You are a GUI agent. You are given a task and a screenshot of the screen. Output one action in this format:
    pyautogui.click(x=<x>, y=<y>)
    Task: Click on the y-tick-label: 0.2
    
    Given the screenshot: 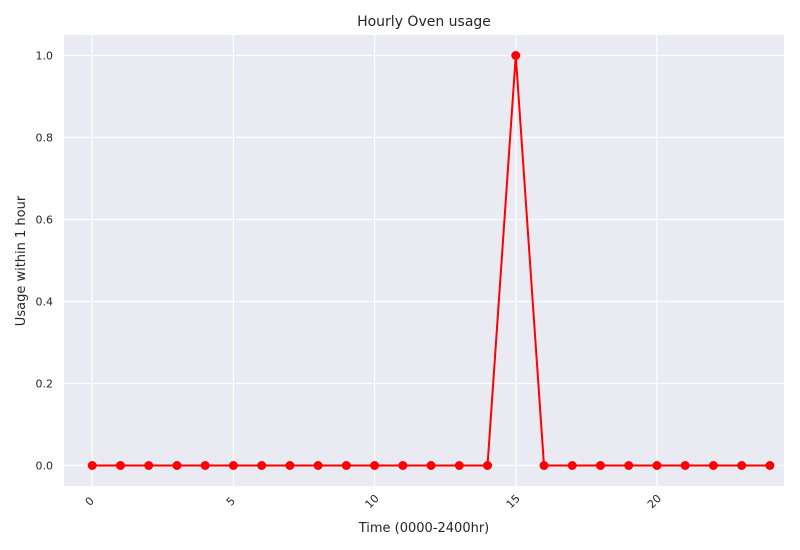 What is the action you would take?
    pyautogui.click(x=45, y=384)
    